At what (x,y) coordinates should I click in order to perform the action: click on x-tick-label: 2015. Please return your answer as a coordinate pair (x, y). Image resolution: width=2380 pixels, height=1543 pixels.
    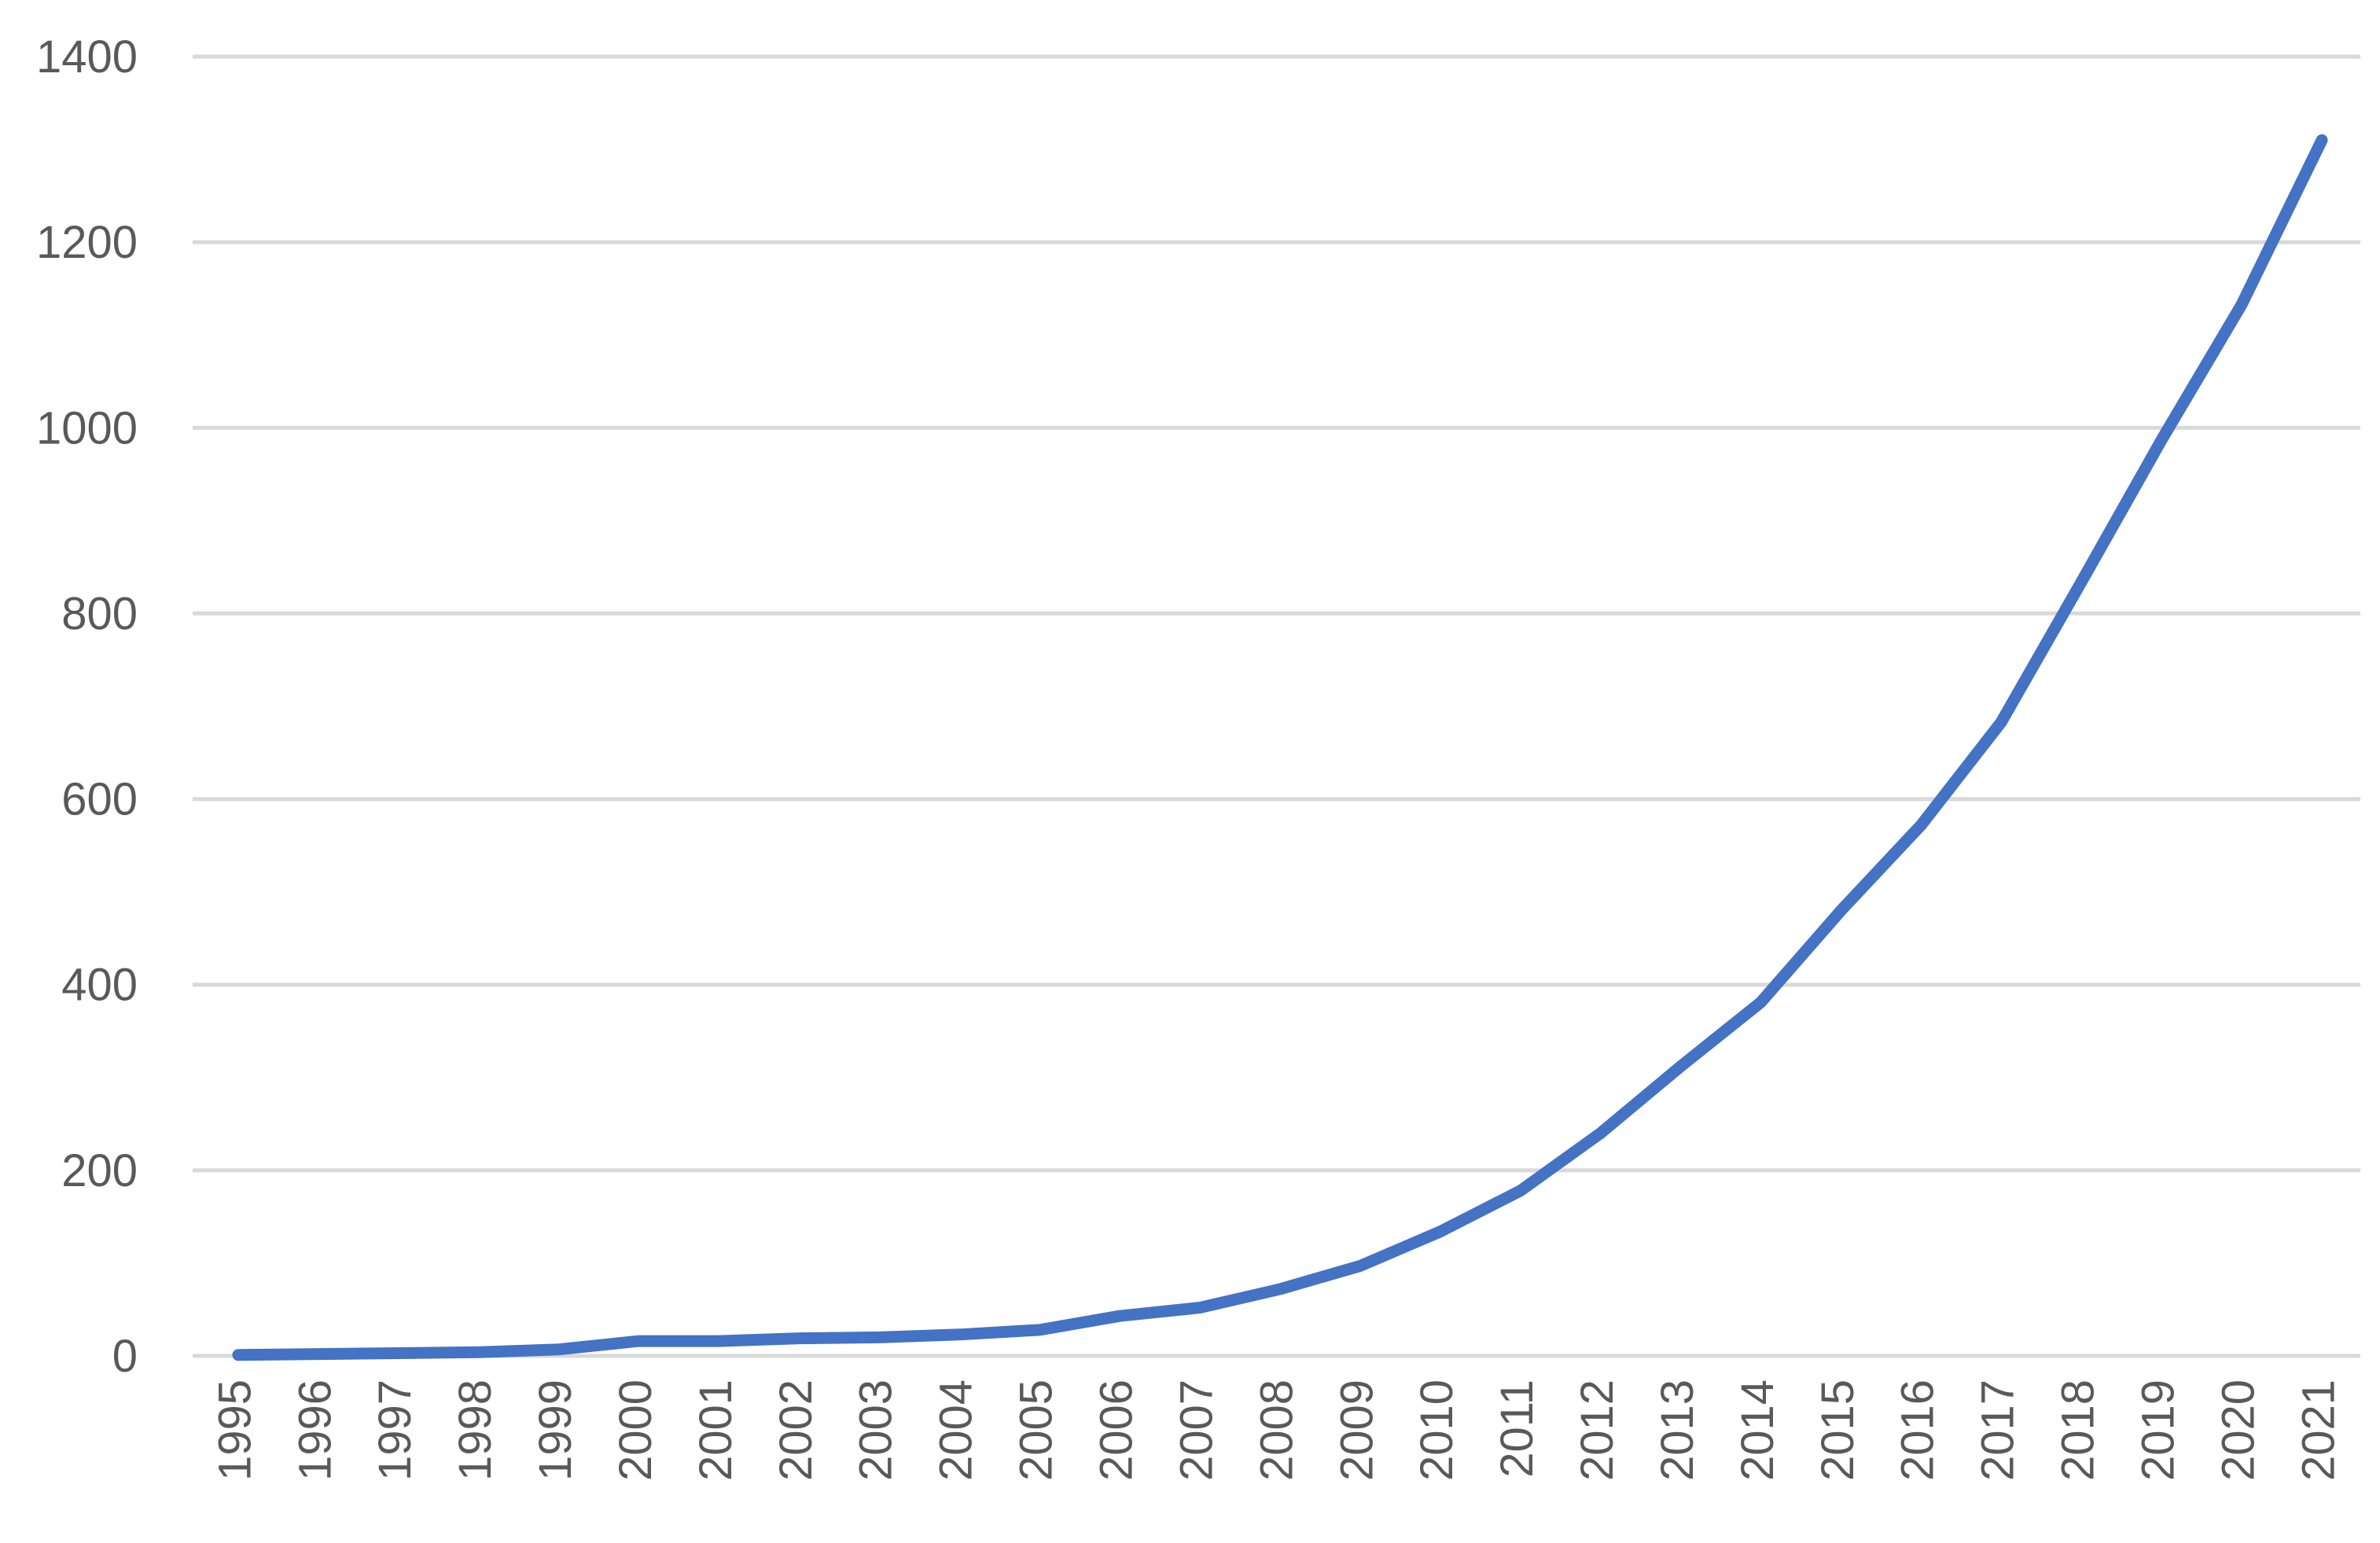
    Looking at the image, I should click on (1837, 1431).